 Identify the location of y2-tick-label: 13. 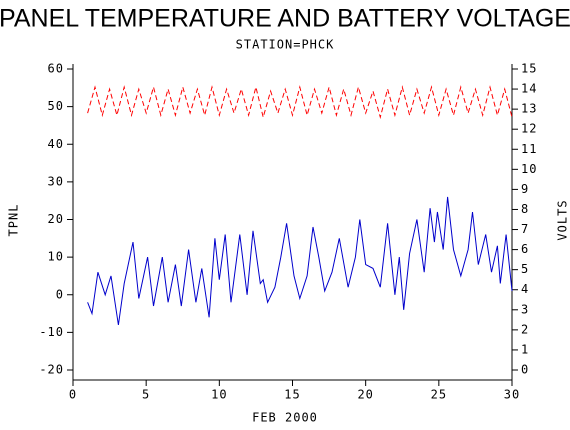
(529, 109).